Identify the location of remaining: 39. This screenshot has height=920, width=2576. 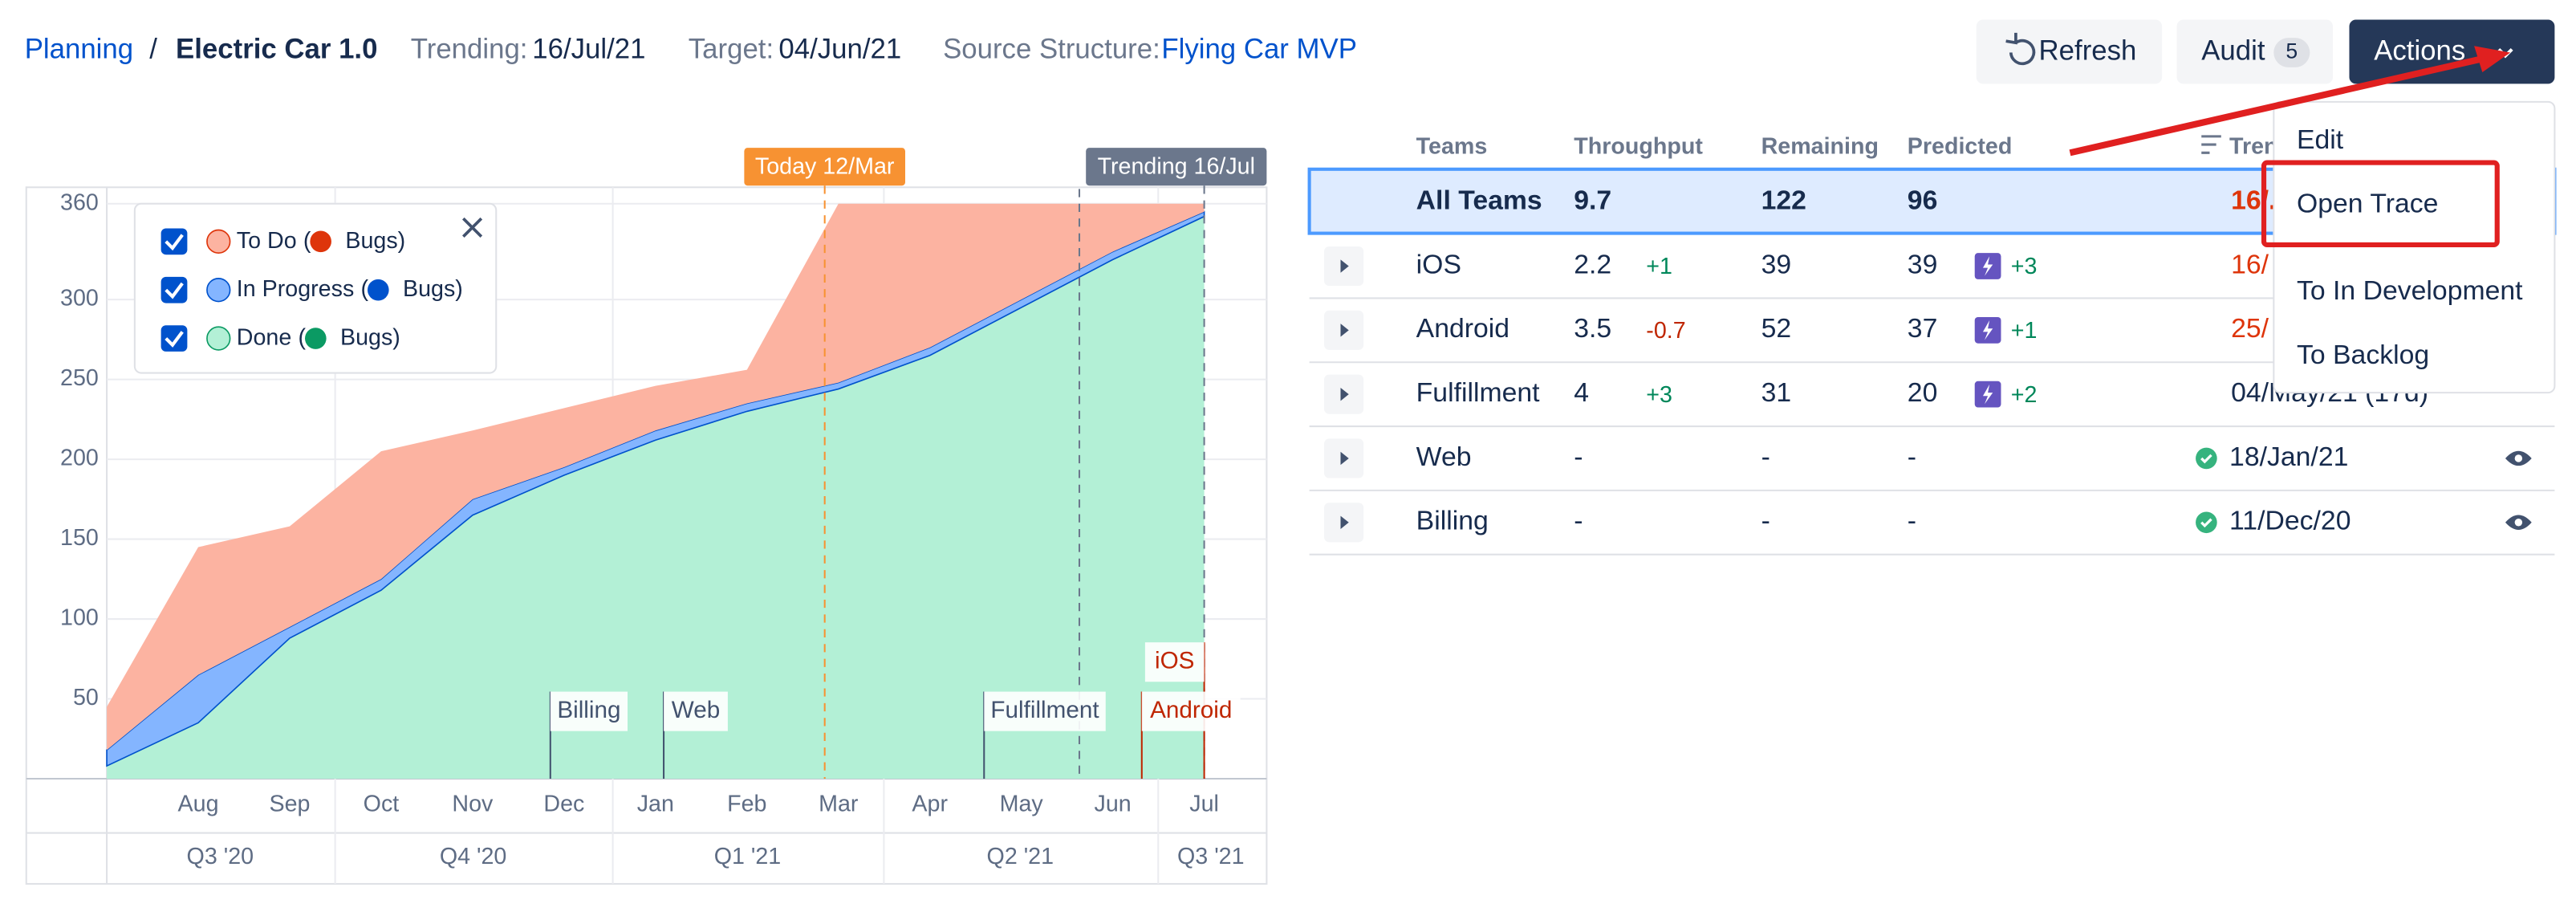
(1777, 264).